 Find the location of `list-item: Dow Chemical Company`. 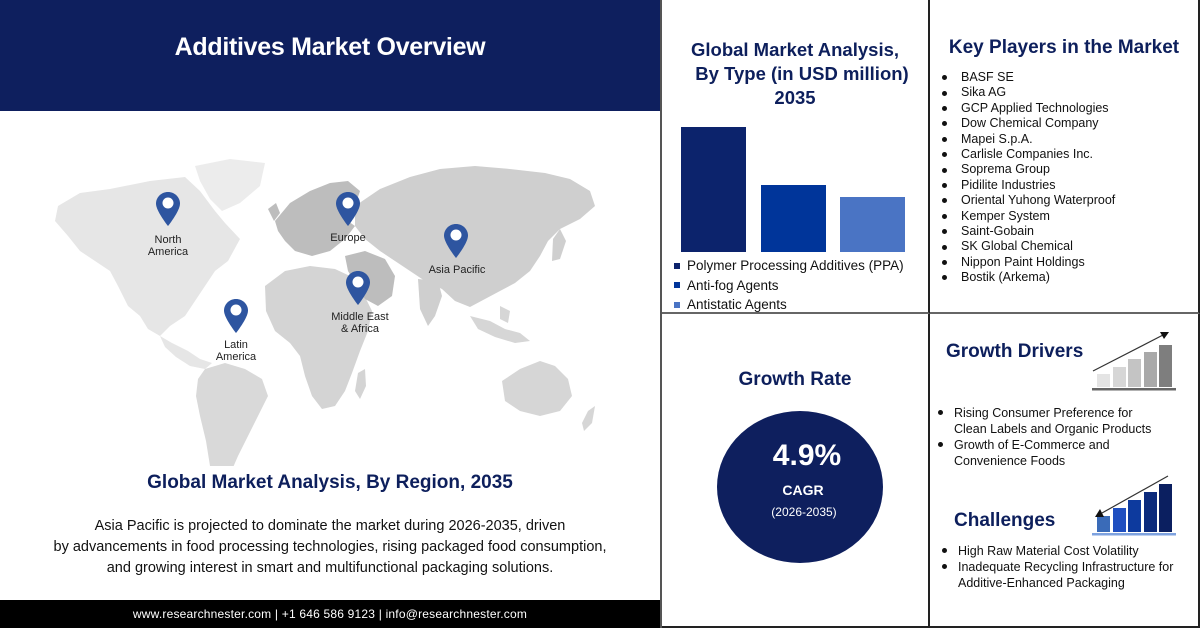

list-item: Dow Chemical Company is located at coordinates (1028, 123).